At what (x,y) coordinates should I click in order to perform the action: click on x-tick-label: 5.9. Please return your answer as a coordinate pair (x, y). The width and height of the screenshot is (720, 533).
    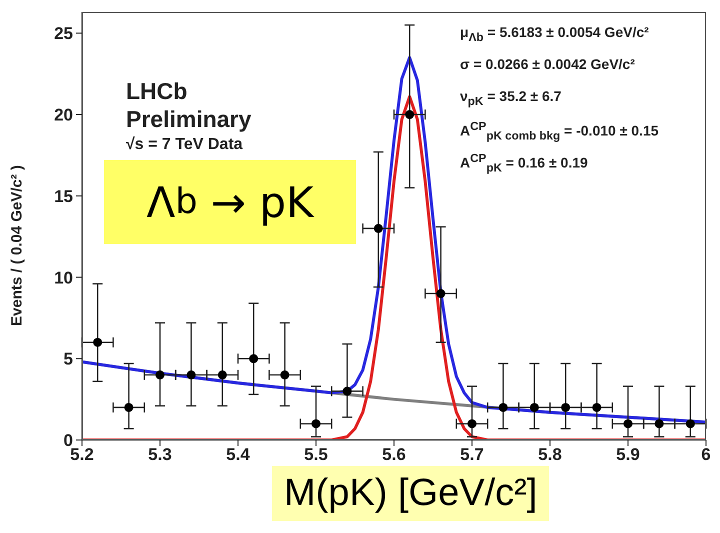
    Looking at the image, I should click on (628, 454).